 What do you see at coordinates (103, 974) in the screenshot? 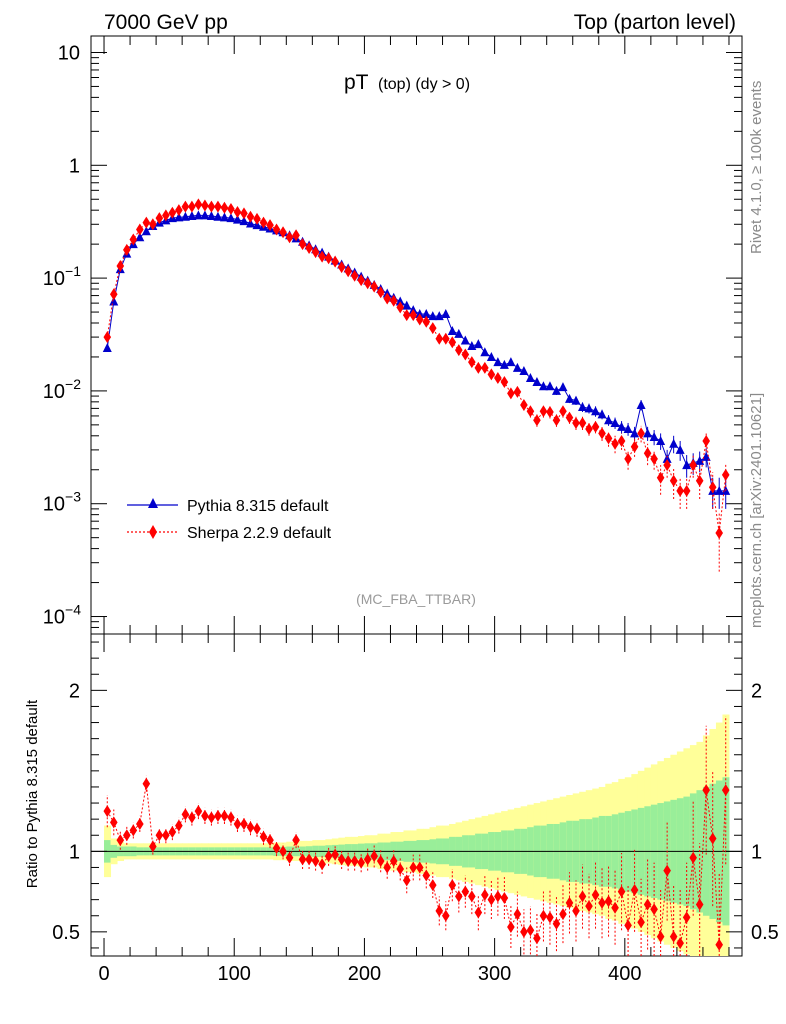
I see `xtick-label: 0` at bounding box center [103, 974].